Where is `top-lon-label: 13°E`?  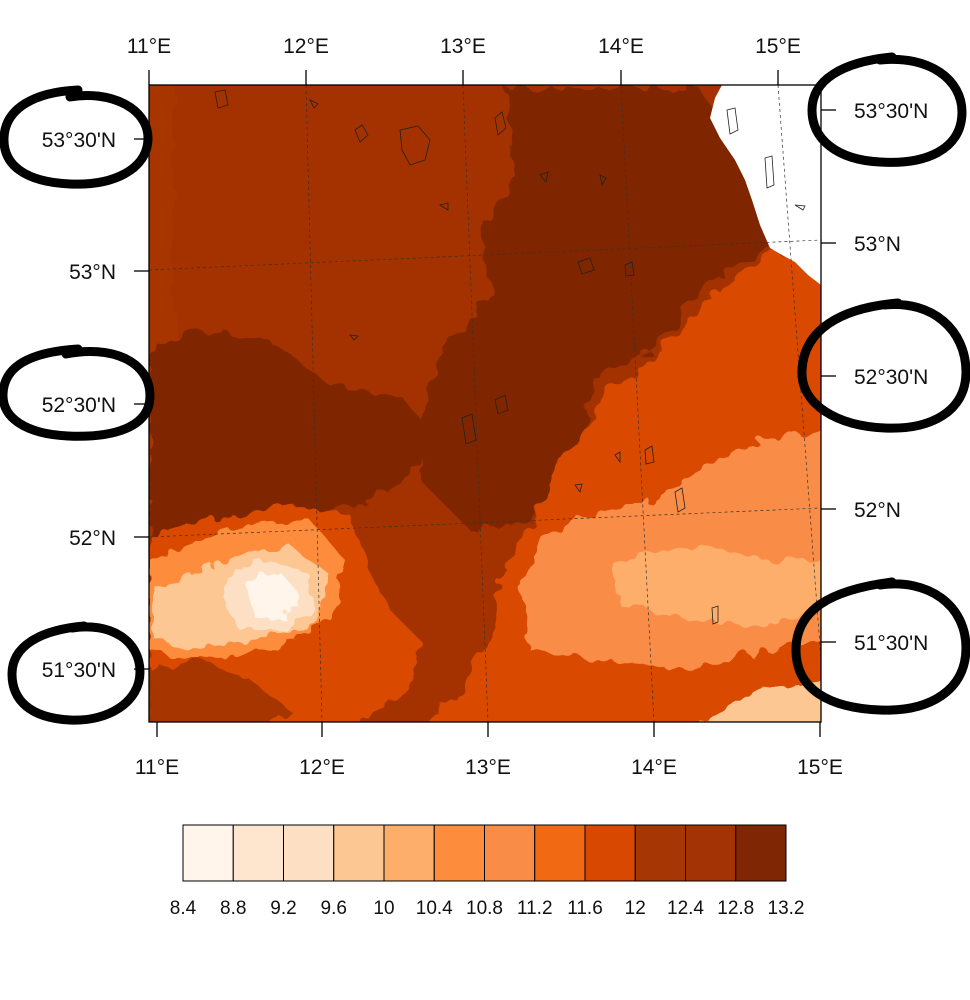
top-lon-label: 13°E is located at coordinates (463, 46).